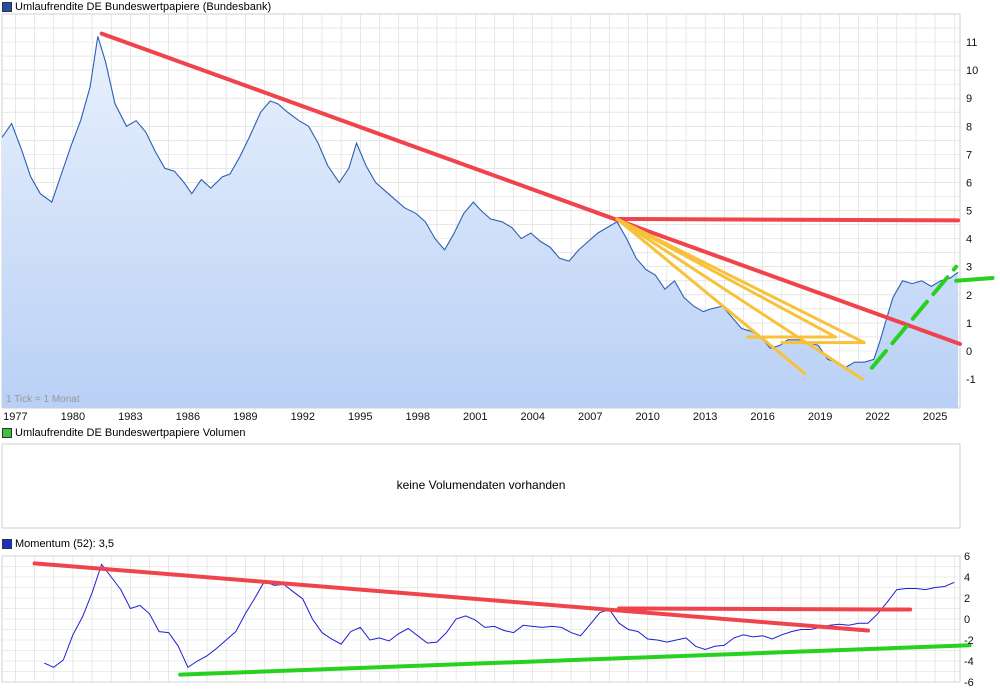 The image size is (1000, 691). Describe the element at coordinates (575, 660) in the screenshot. I see `momentum-trendline-green` at that location.